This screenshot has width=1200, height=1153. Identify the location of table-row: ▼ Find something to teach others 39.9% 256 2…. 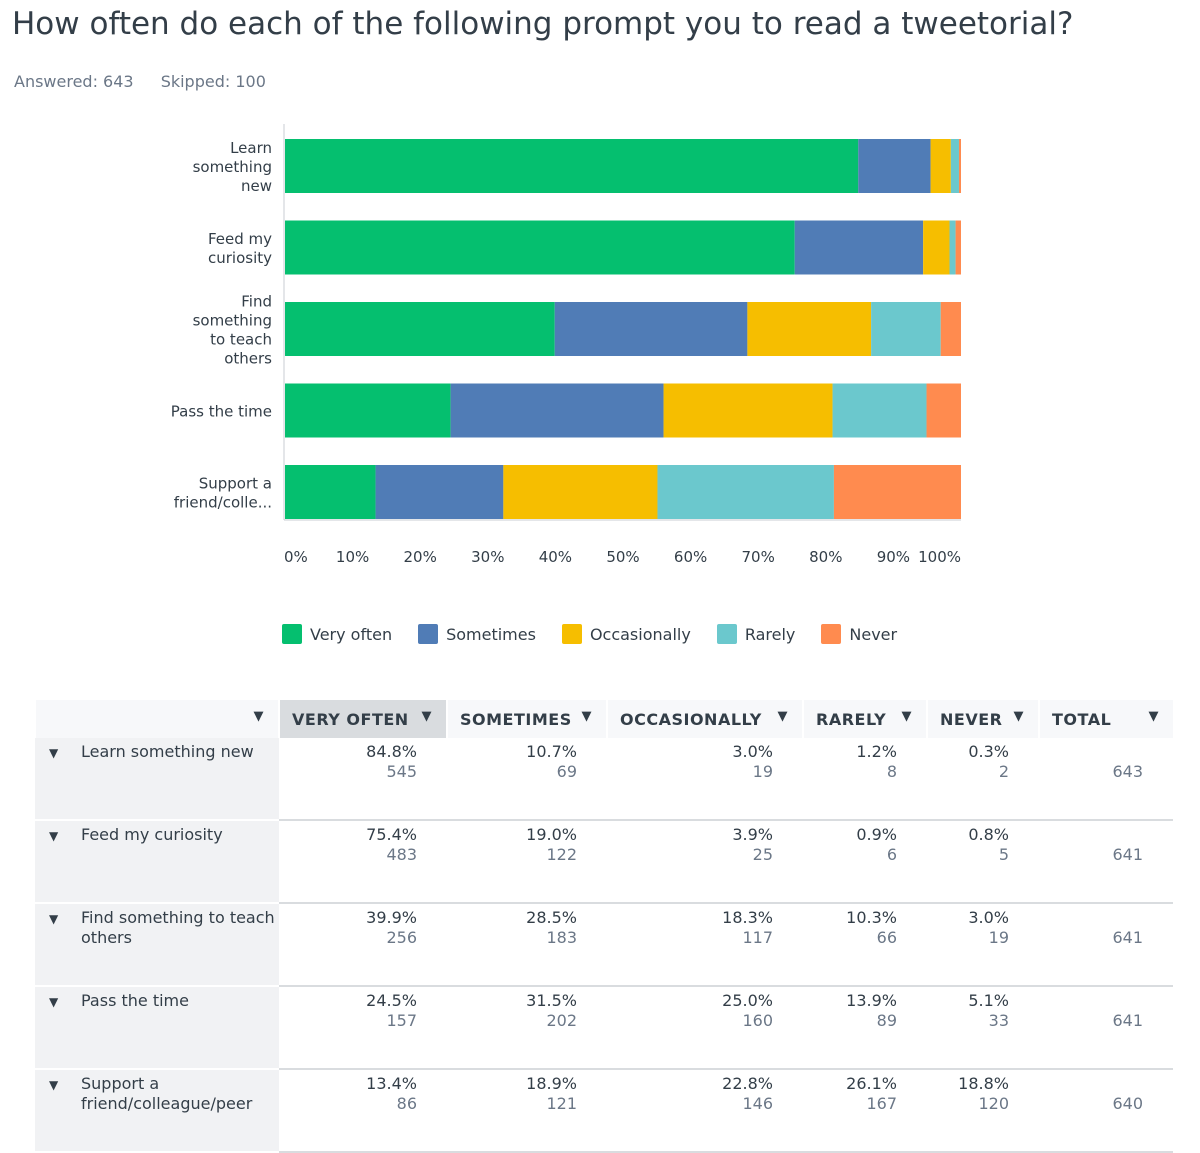
(604, 945).